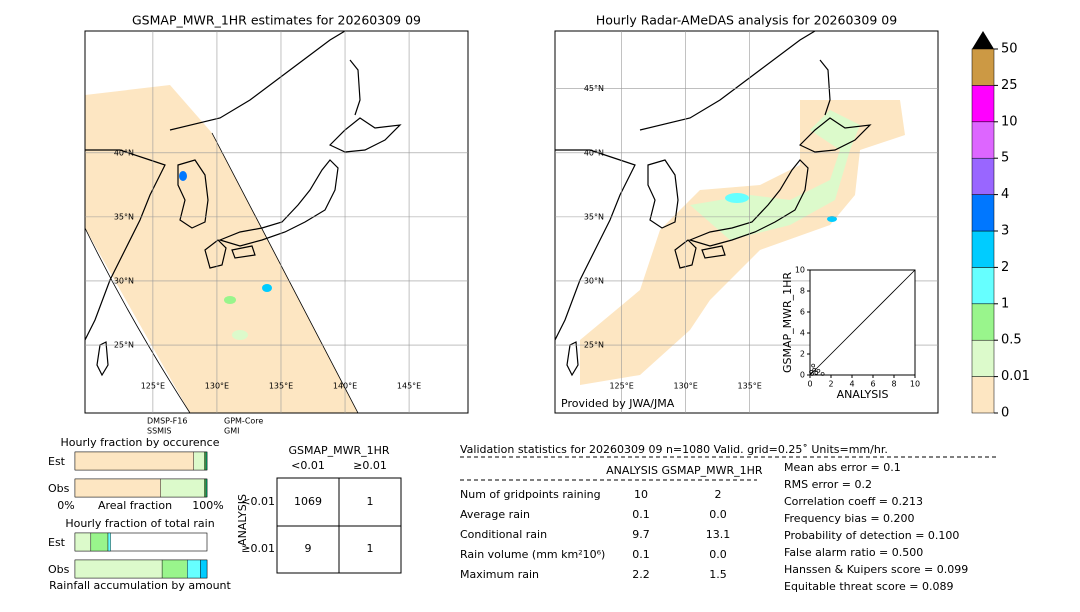 The image size is (1080, 612). What do you see at coordinates (787, 322) in the screenshot?
I see `y-axis-label: GSMAP_MWR_1HR` at bounding box center [787, 322].